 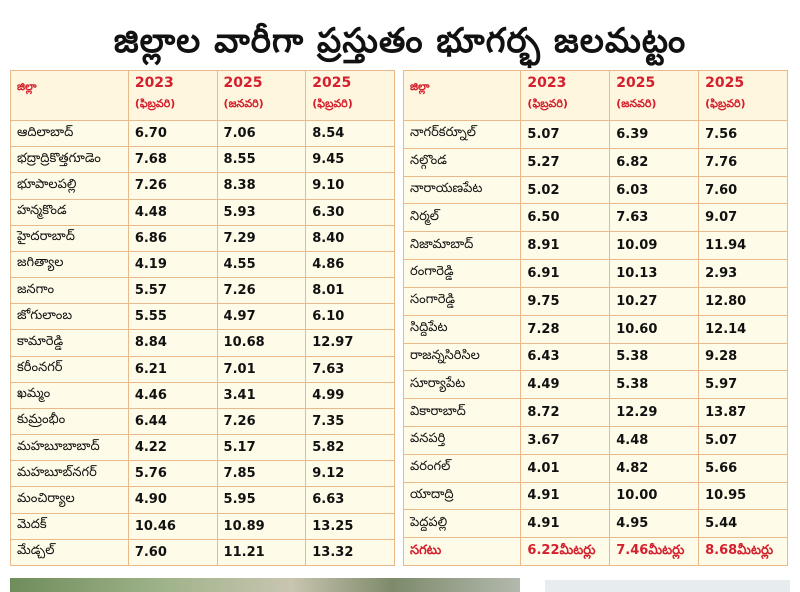 I want to click on table-row: పెద్దపల్లి 4.91 4.95 5.44, so click(x=595, y=524).